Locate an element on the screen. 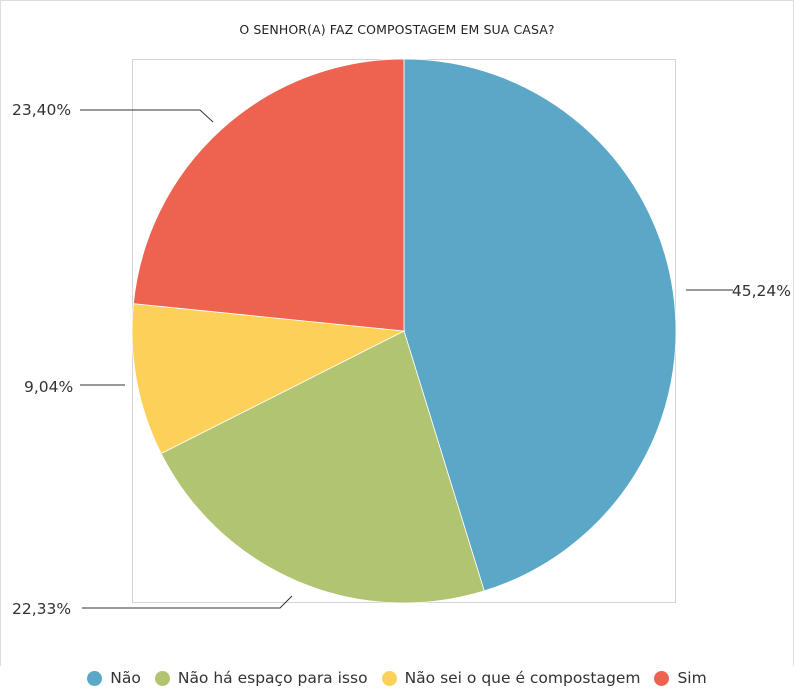  legend-item: Não sei o que é compostagem is located at coordinates (511, 678).